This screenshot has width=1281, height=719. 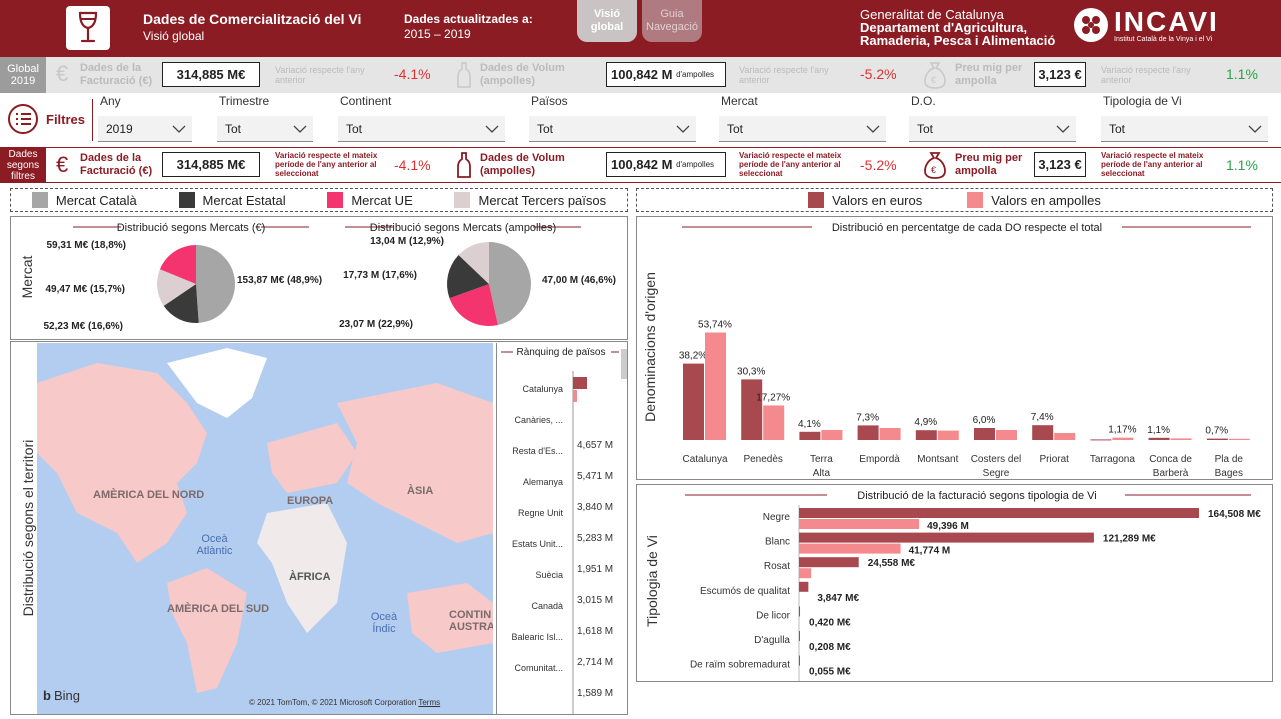 I want to click on guia-navegacio-button: Guia Navegació, so click(x=672, y=21).